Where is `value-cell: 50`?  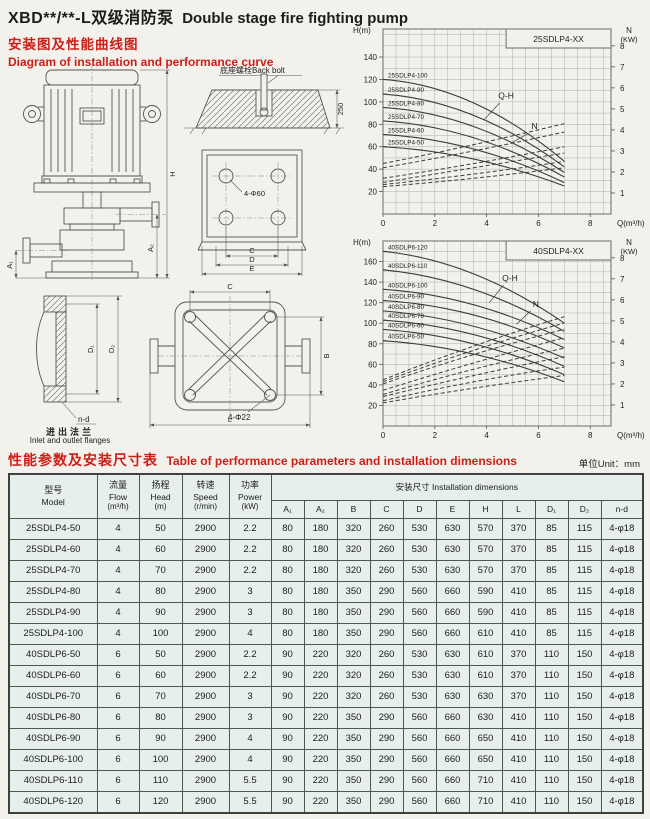
value-cell: 50 is located at coordinates (160, 528).